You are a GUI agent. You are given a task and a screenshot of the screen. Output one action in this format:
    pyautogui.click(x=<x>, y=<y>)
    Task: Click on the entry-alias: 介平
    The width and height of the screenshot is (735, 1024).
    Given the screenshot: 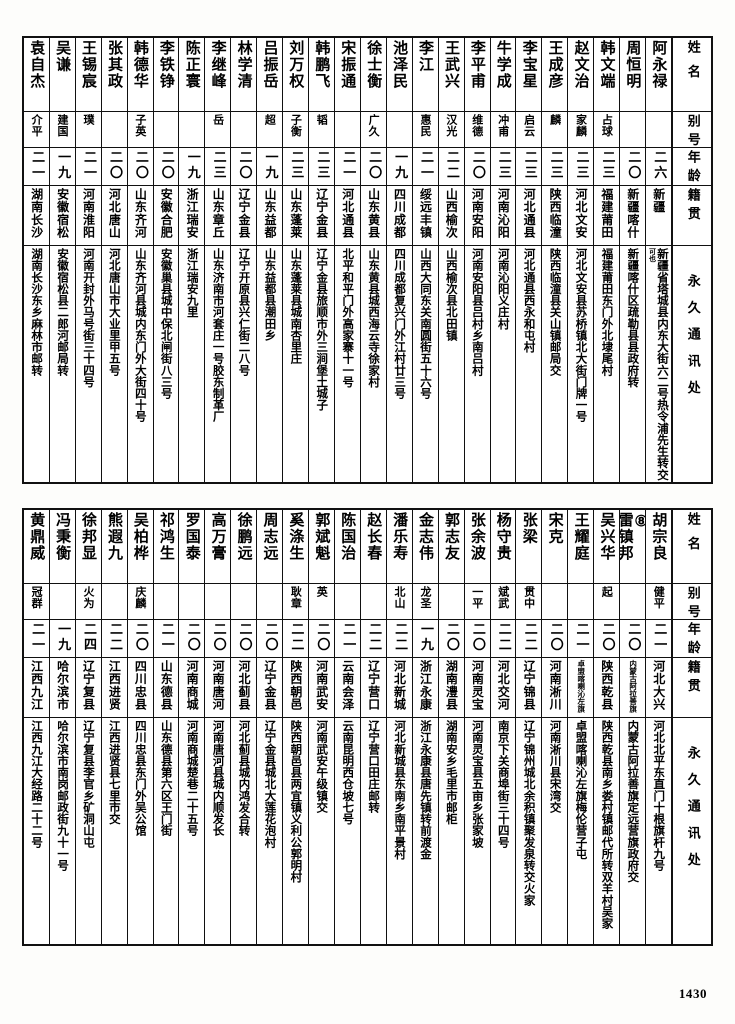 What is the action you would take?
    pyautogui.click(x=37, y=126)
    